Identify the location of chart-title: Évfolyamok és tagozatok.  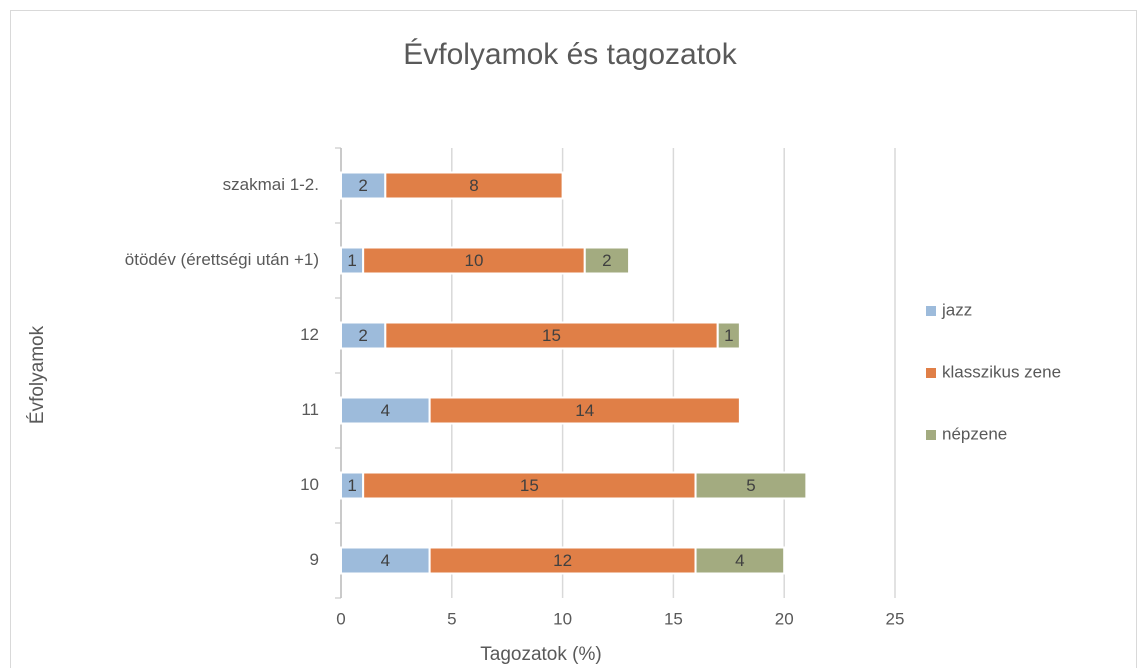
(570, 54).